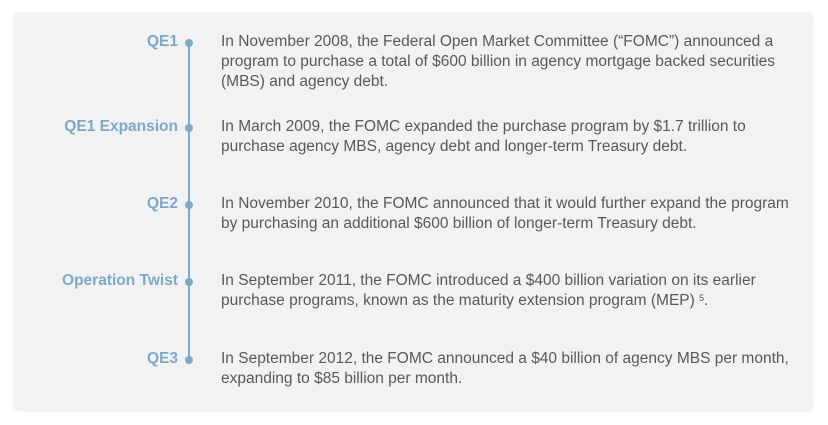  I want to click on timeline-line, so click(189, 200).